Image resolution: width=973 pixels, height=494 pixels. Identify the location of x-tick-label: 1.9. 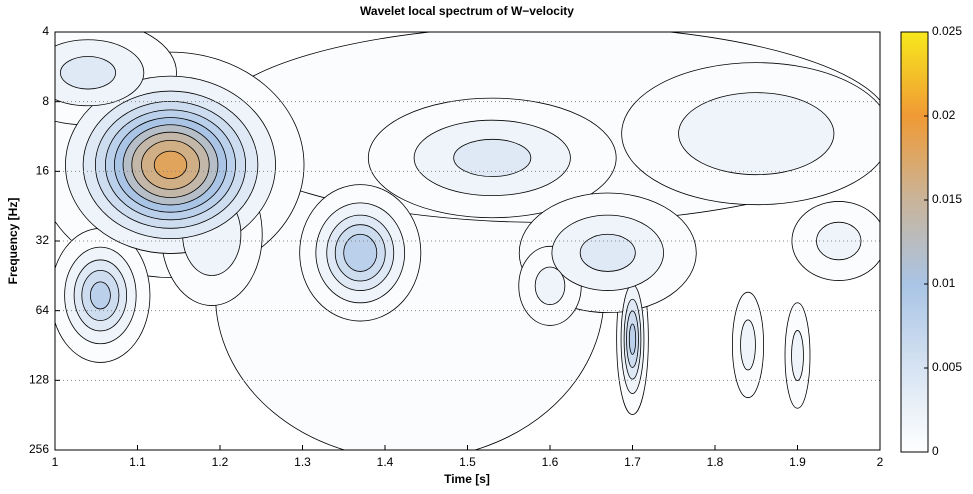
(797, 462).